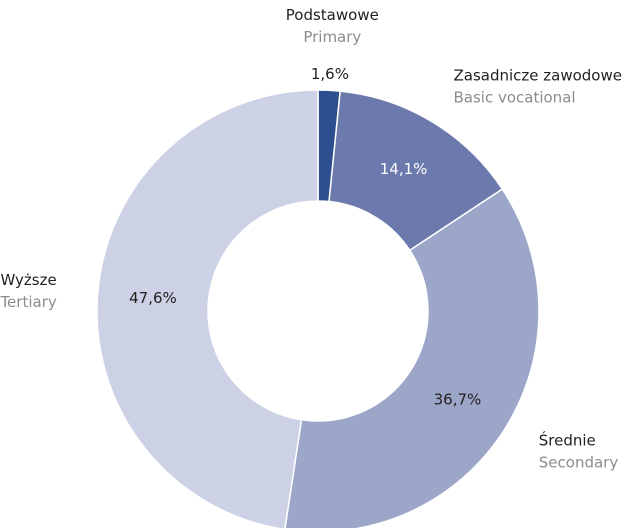 The height and width of the screenshot is (528, 643). What do you see at coordinates (537, 75) in the screenshot?
I see `category-label: Zasadnicze zawodowe` at bounding box center [537, 75].